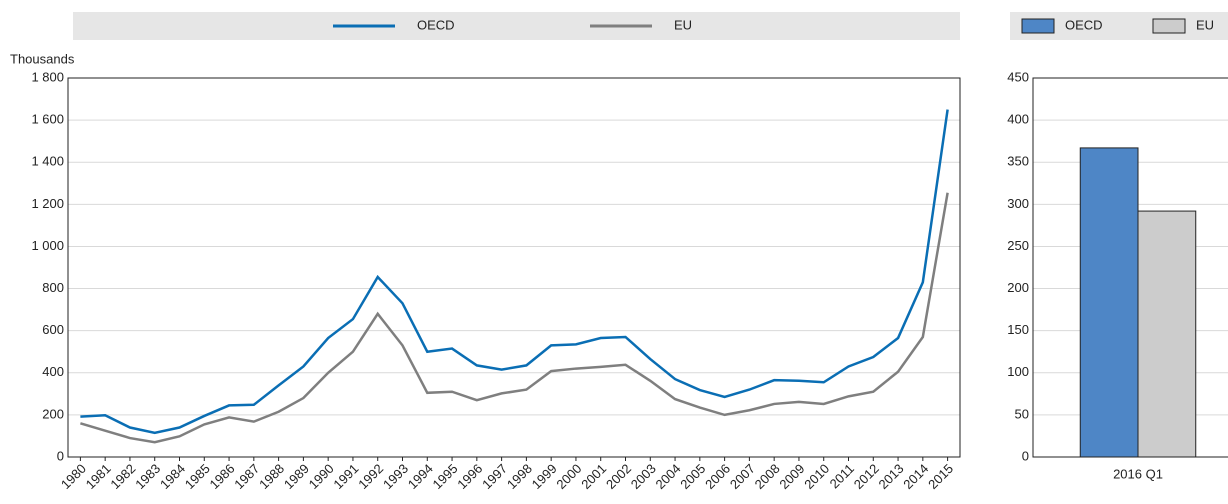  What do you see at coordinates (395, 476) in the screenshot?
I see `x-tick-label: 1993` at bounding box center [395, 476].